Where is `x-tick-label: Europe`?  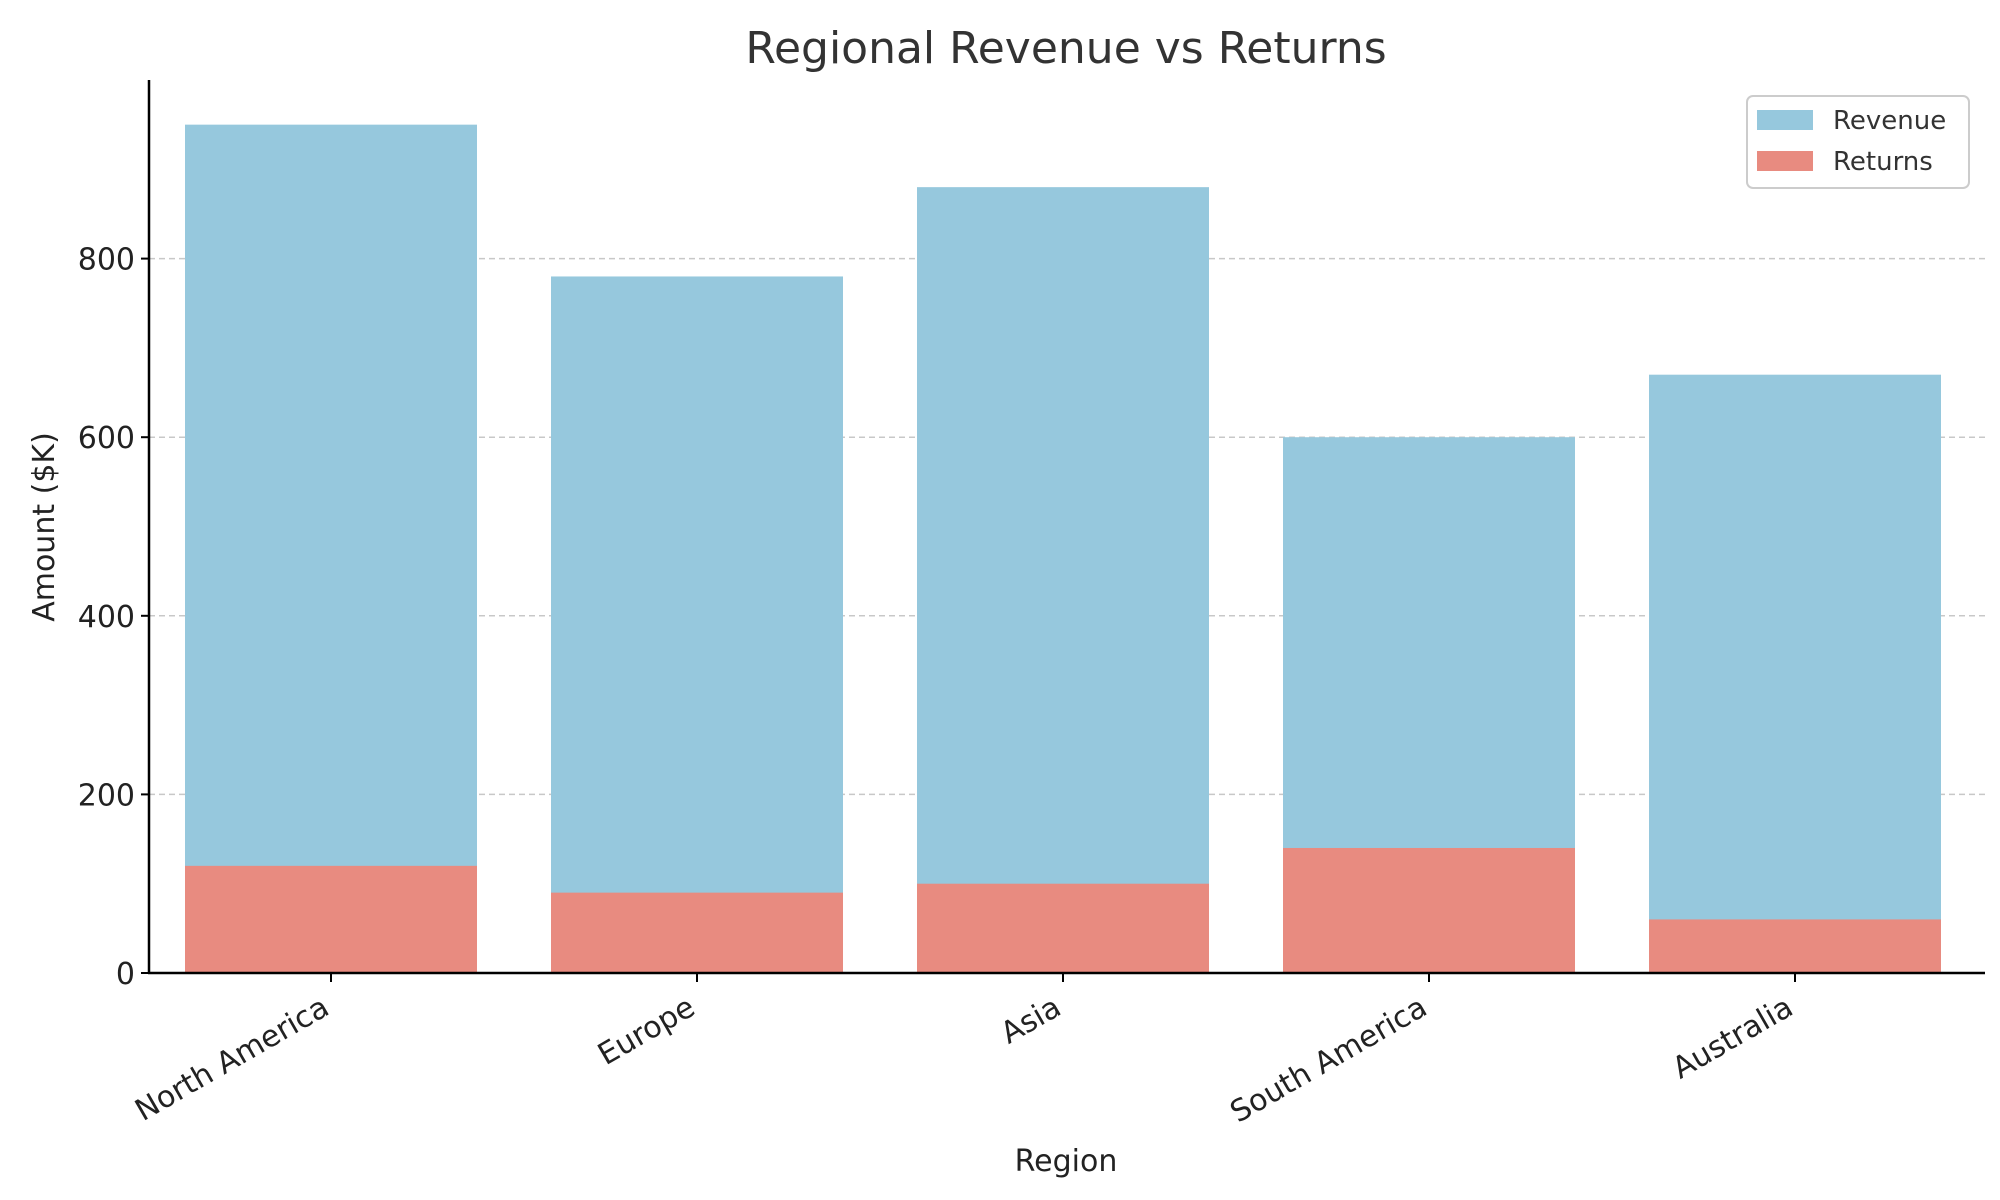
x-tick-label: Europe is located at coordinates (646, 1031).